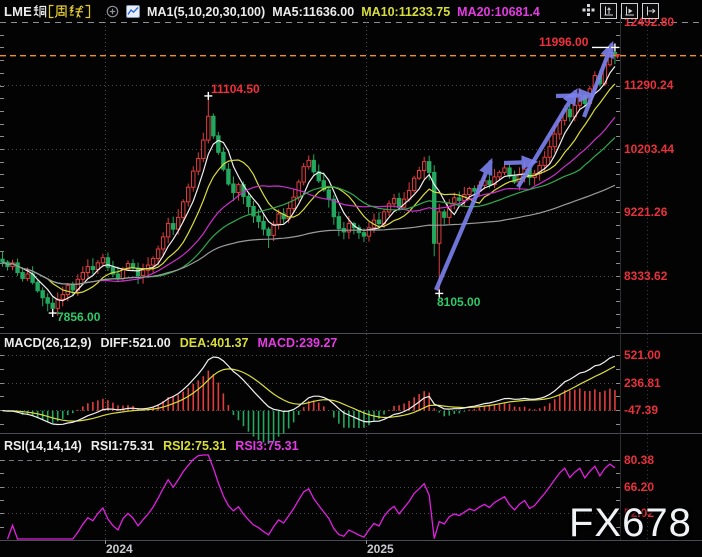  What do you see at coordinates (564, 42) in the screenshot?
I see `extreme-price-label: 11996.00` at bounding box center [564, 42].